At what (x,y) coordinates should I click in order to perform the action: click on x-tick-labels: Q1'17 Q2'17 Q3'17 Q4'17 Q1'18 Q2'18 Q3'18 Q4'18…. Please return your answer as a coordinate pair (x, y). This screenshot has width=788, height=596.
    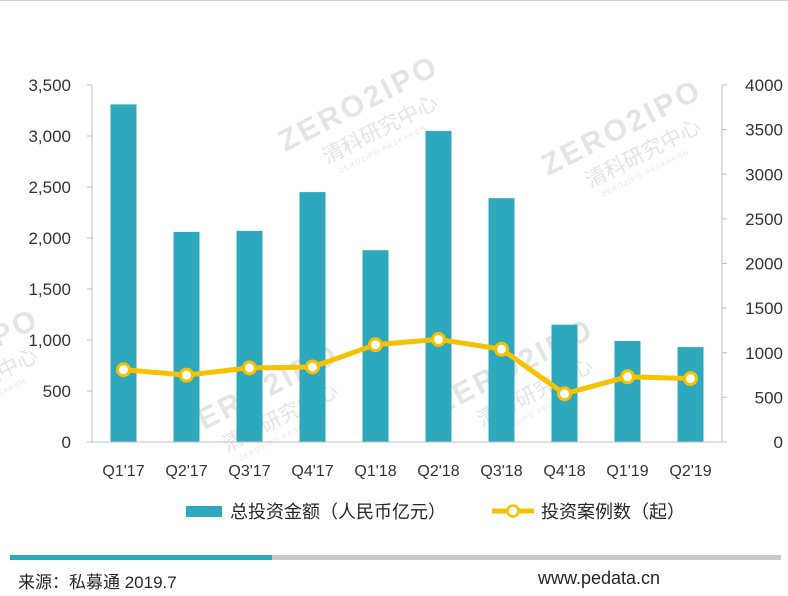
    Looking at the image, I should click on (406, 471).